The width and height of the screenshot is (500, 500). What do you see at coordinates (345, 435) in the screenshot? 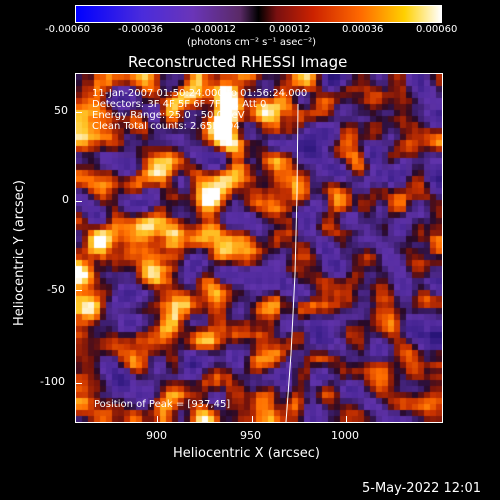
I see `x-tick-label: 1000` at bounding box center [345, 435].